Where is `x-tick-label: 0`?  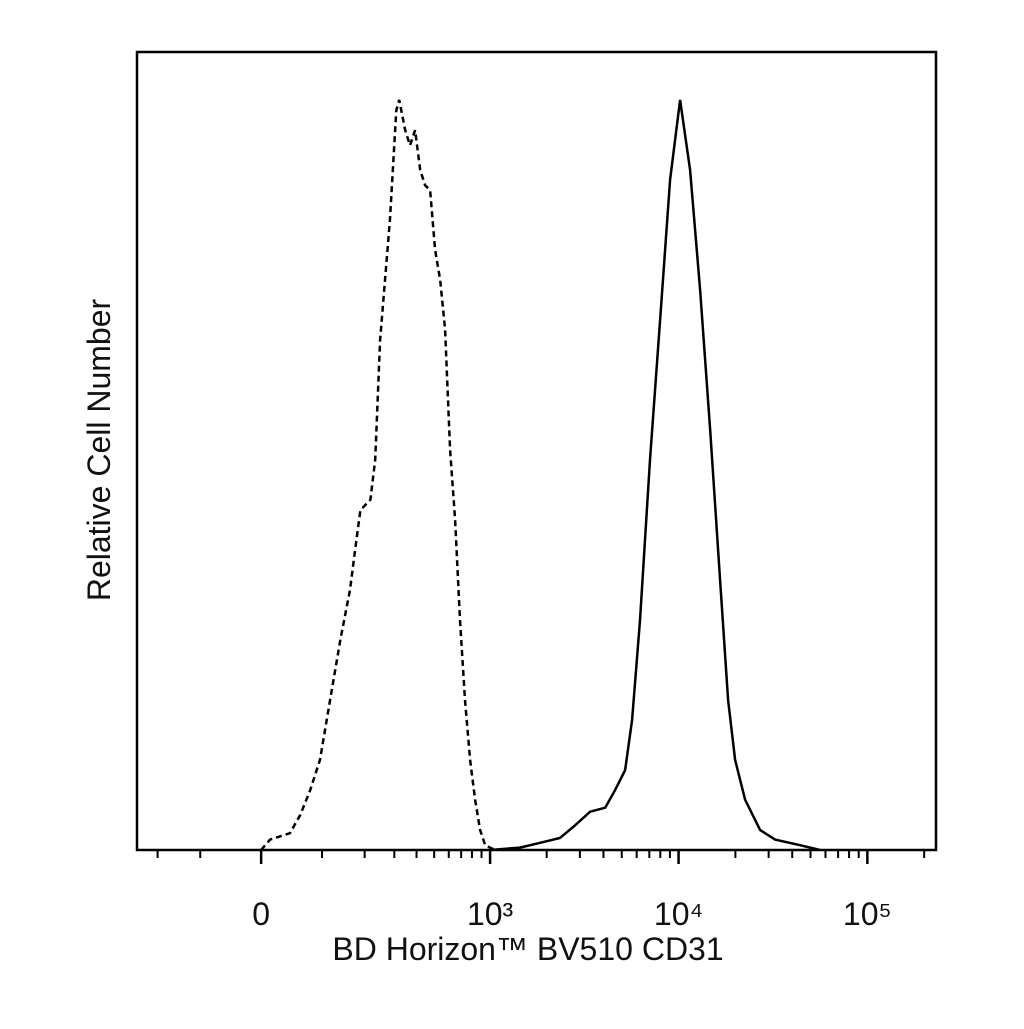 x-tick-label: 0 is located at coordinates (261, 914).